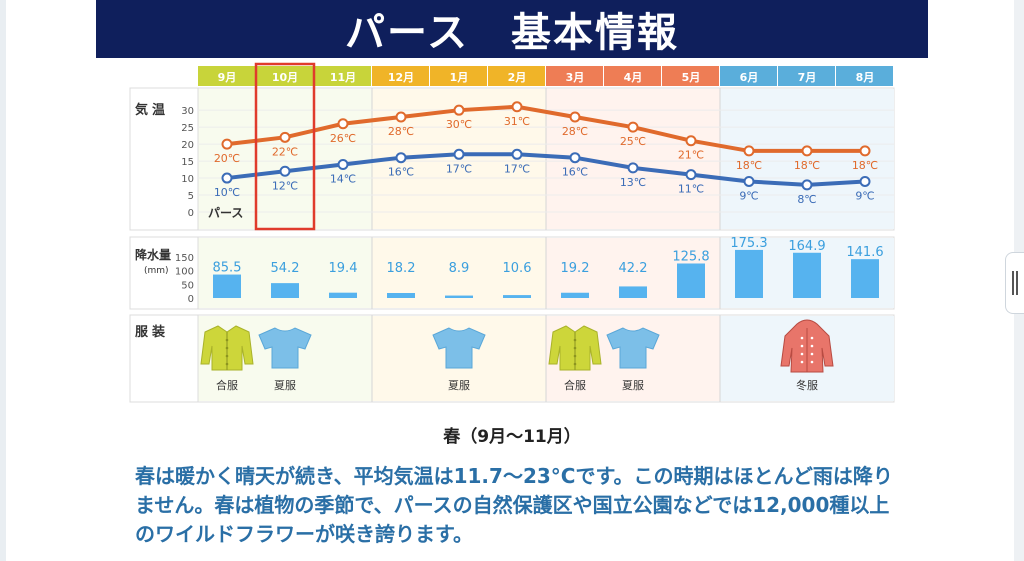 This screenshot has width=1024, height=561. I want to click on coat-icon, so click(807, 346).